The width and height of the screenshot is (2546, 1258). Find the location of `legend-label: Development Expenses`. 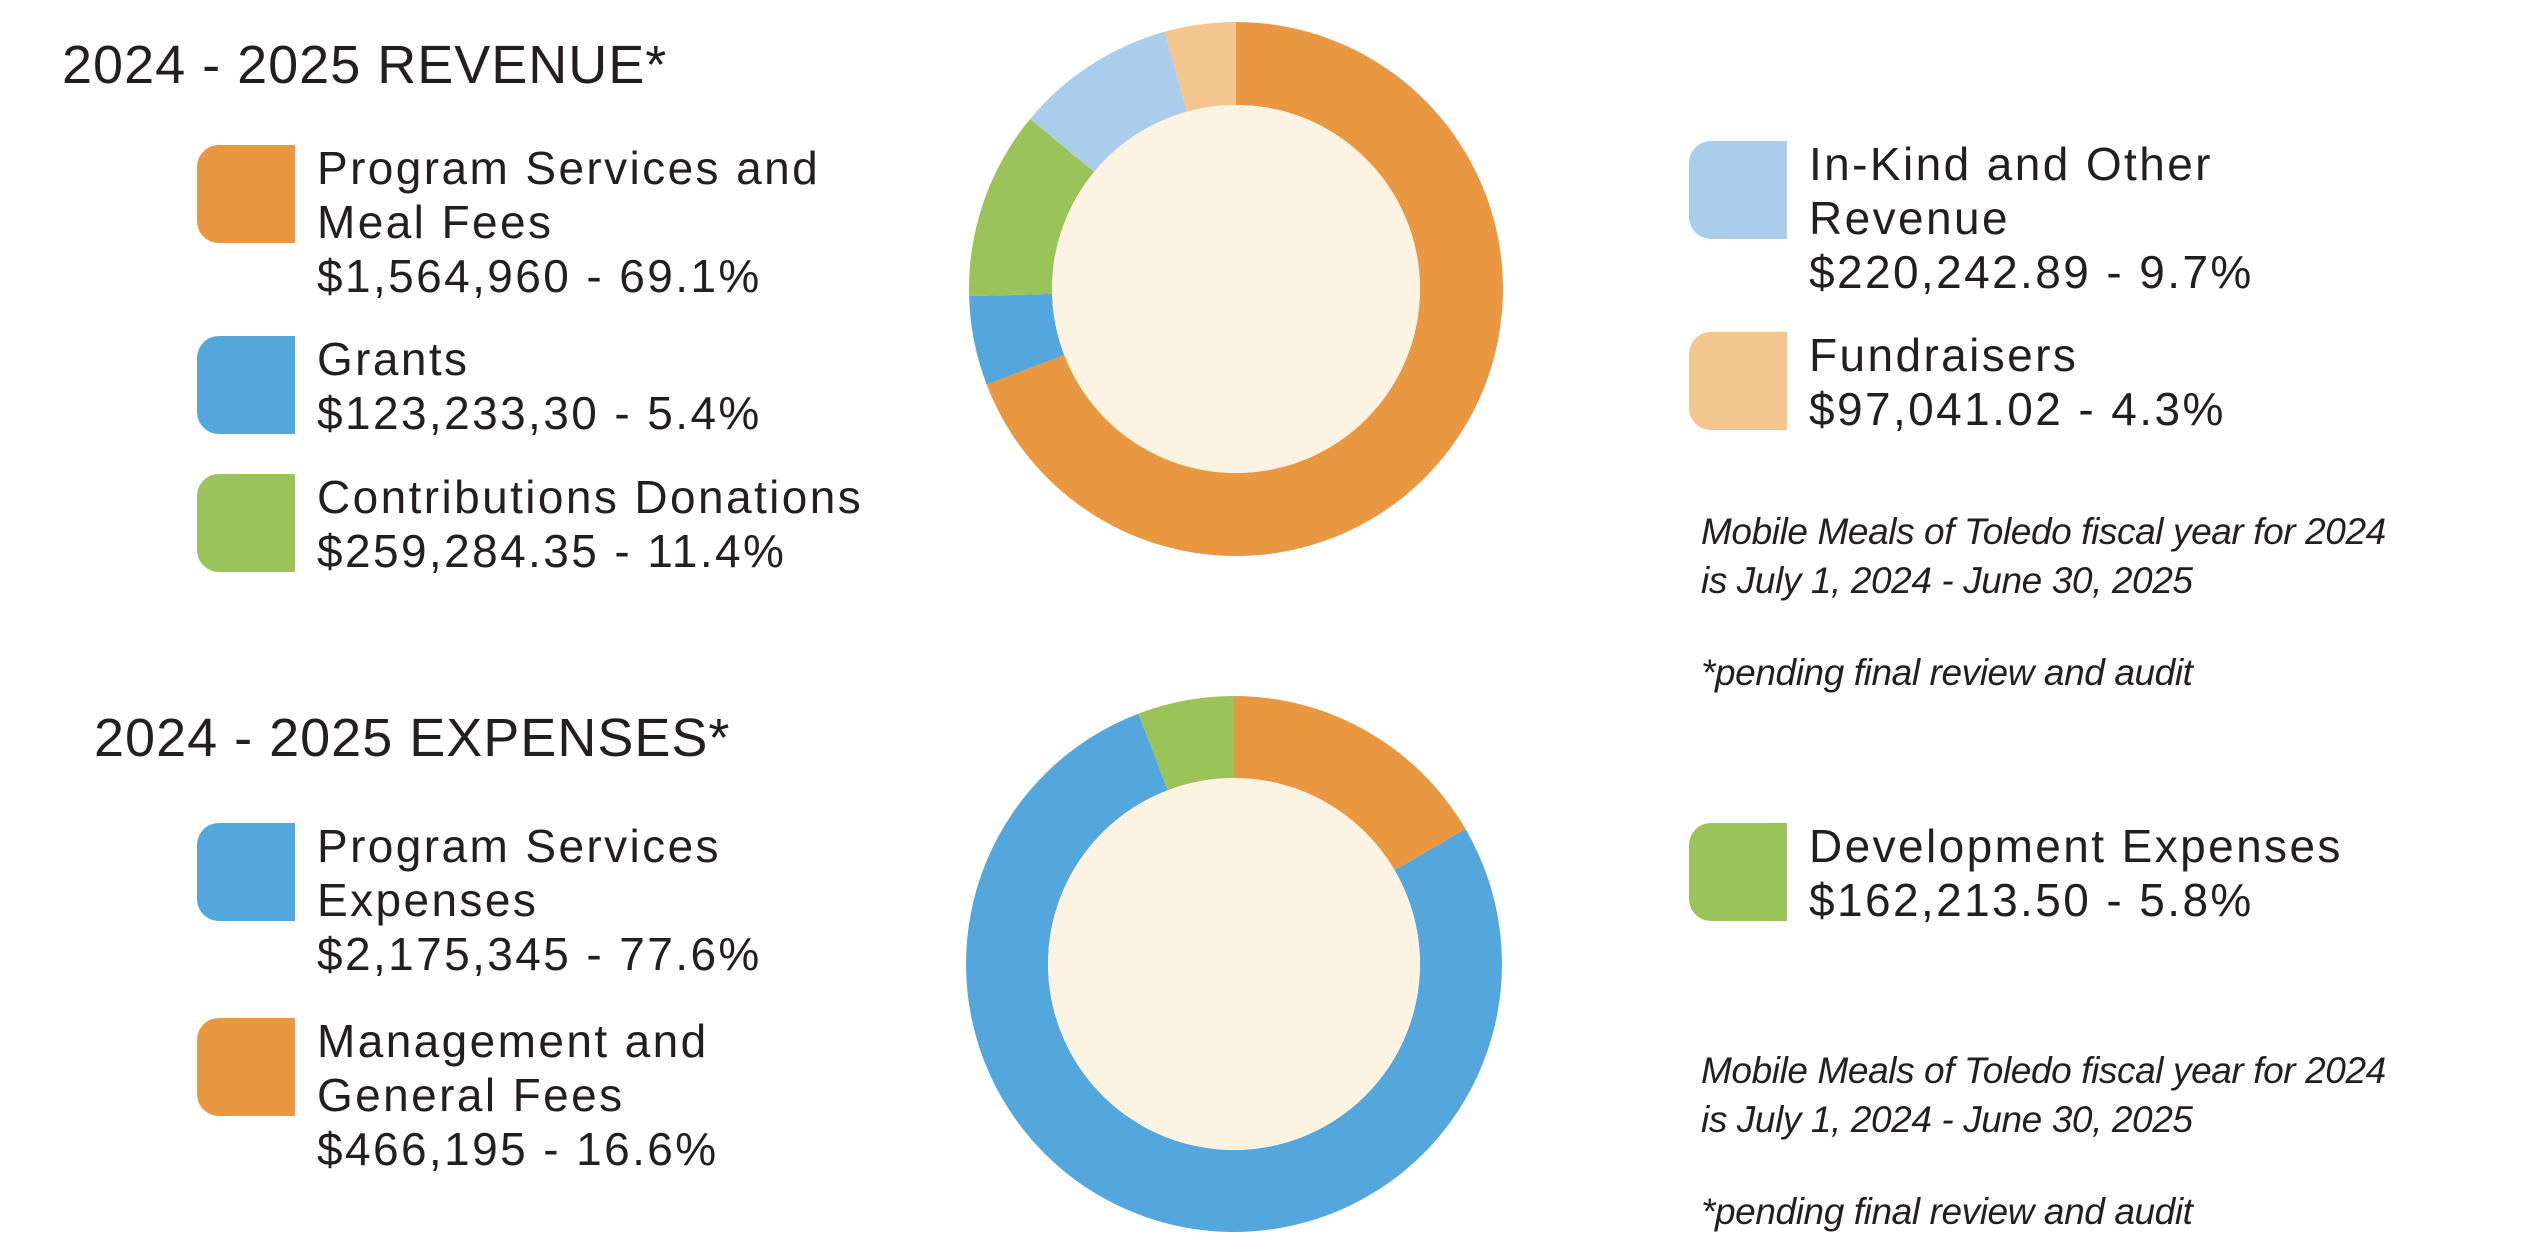

legend-label: Development Expenses is located at coordinates (2076, 846).